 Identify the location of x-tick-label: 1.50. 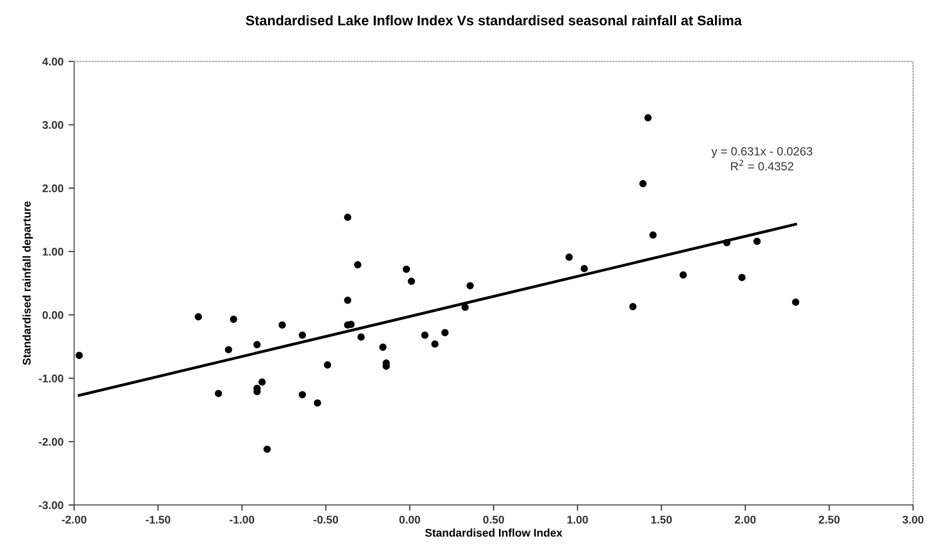
(661, 520).